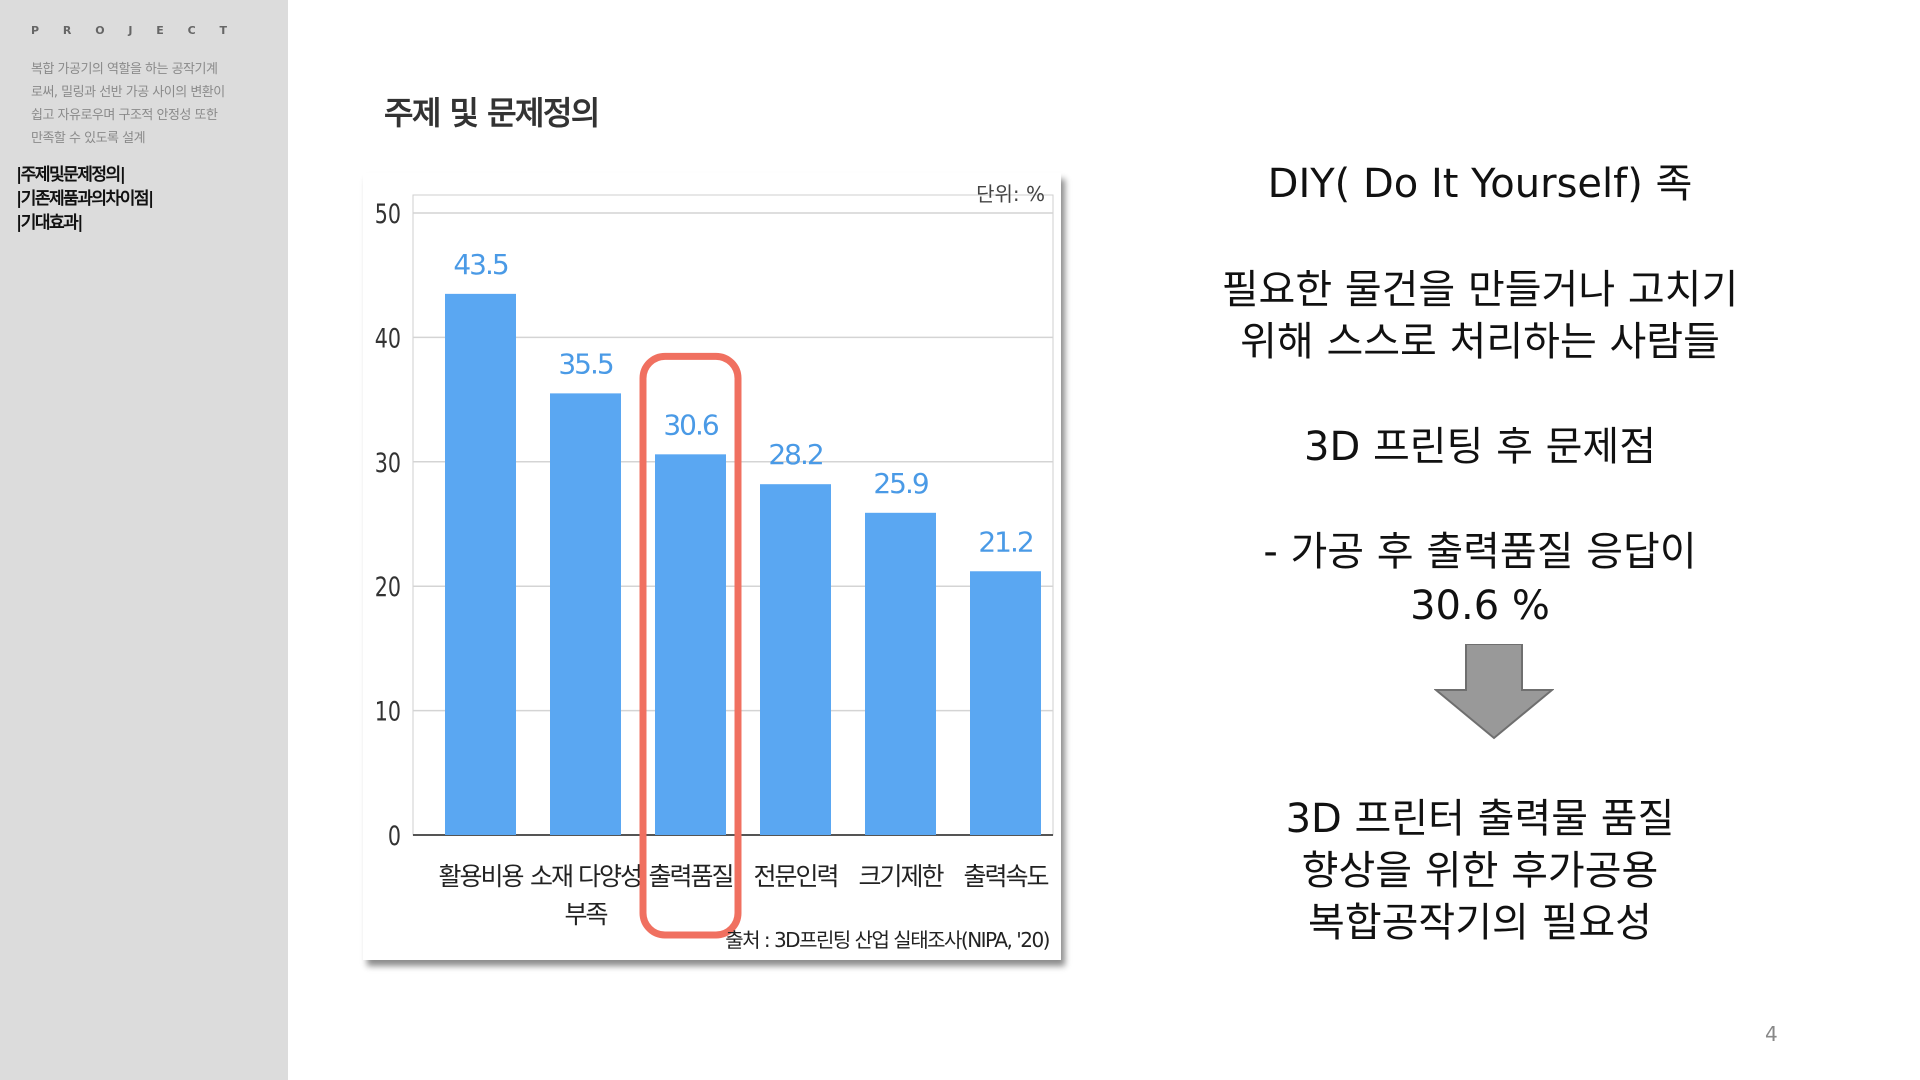  I want to click on sidebar-nav: |주제및문제정의| |기존제품과의차이점| |기대효과|, so click(85, 199).